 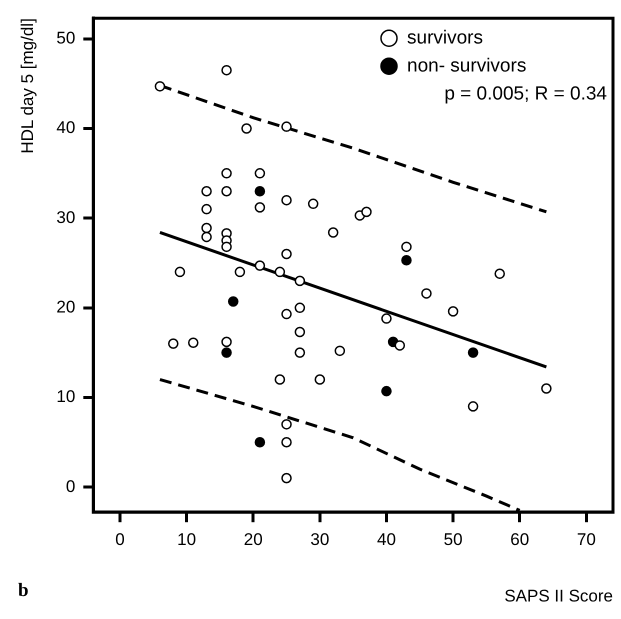 What do you see at coordinates (23, 590) in the screenshot?
I see `text: b` at bounding box center [23, 590].